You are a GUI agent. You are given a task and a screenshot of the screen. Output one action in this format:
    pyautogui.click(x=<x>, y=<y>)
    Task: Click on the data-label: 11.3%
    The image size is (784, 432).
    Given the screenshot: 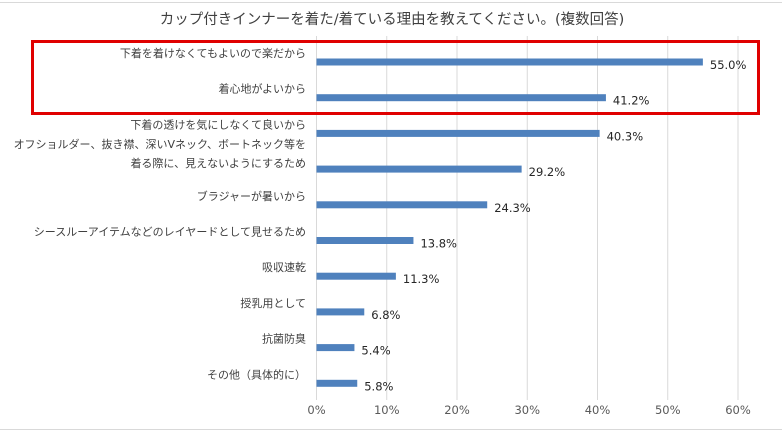 What is the action you would take?
    pyautogui.click(x=421, y=279)
    